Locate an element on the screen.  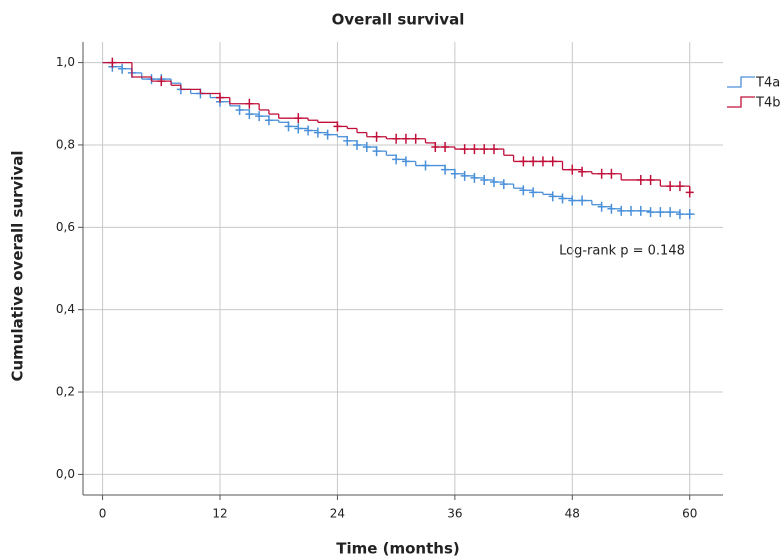
x-tick-label: 12 is located at coordinates (219, 514).